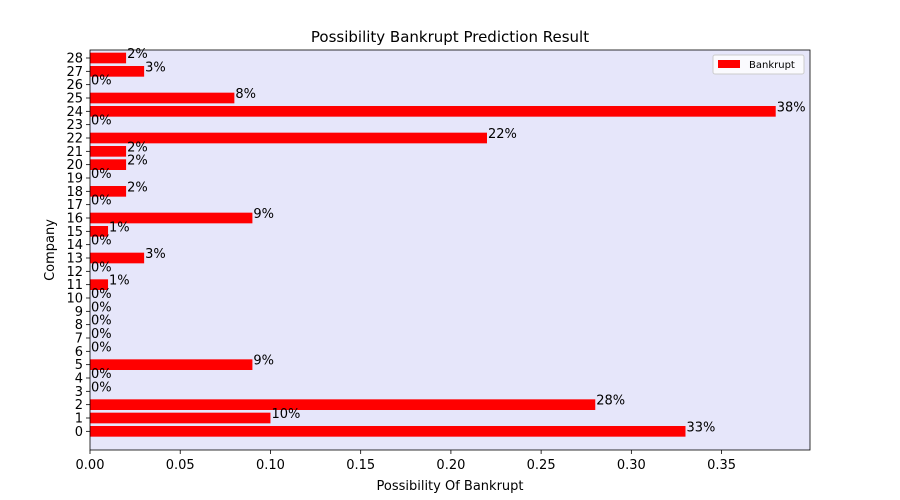  Describe the element at coordinates (79, 392) in the screenshot. I see `y-tick-label: 3` at that location.